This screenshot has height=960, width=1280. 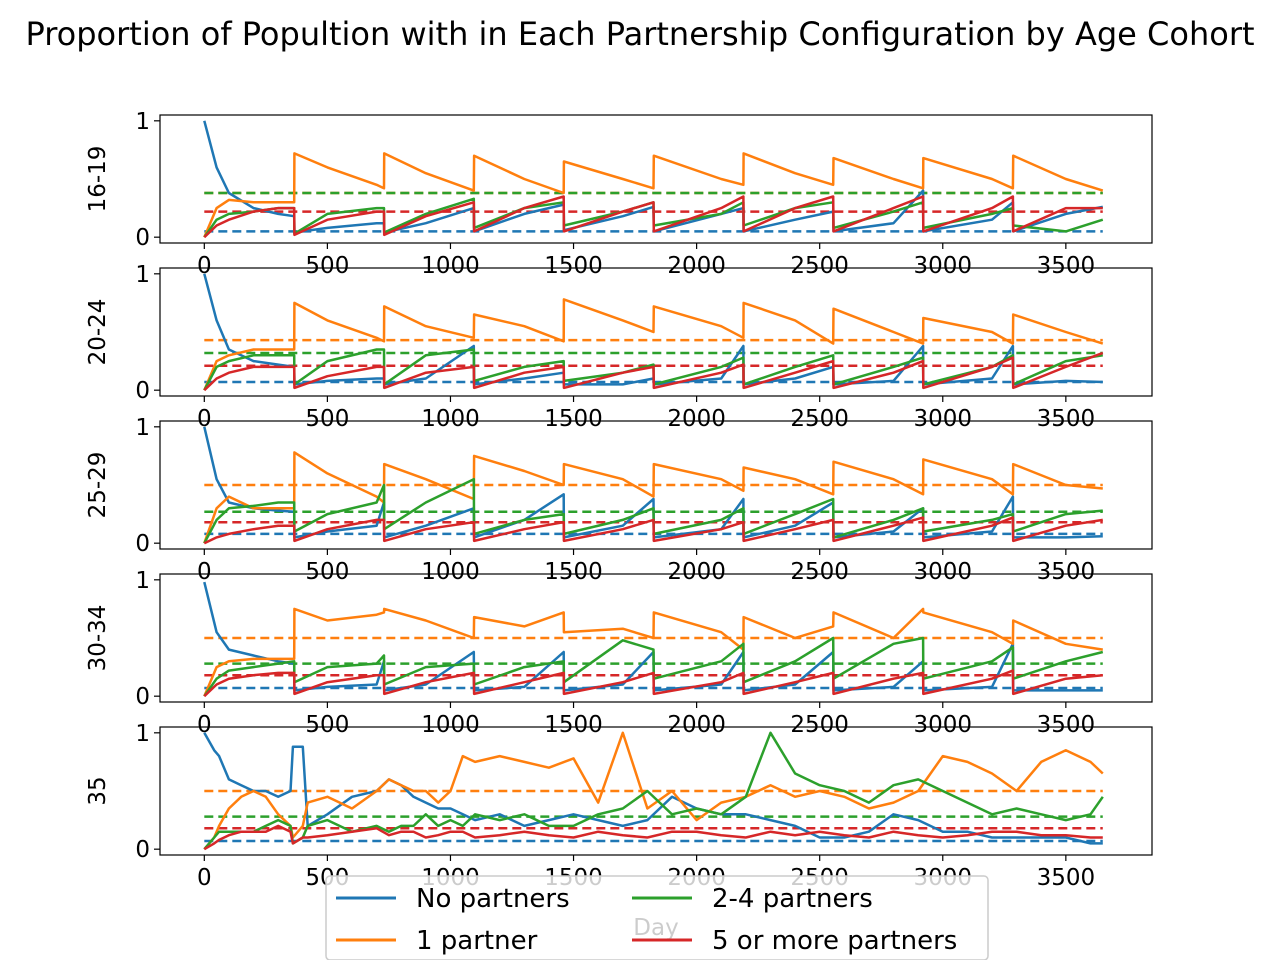 I want to click on legend-label-1-partner: 1 partner, so click(x=477, y=941).